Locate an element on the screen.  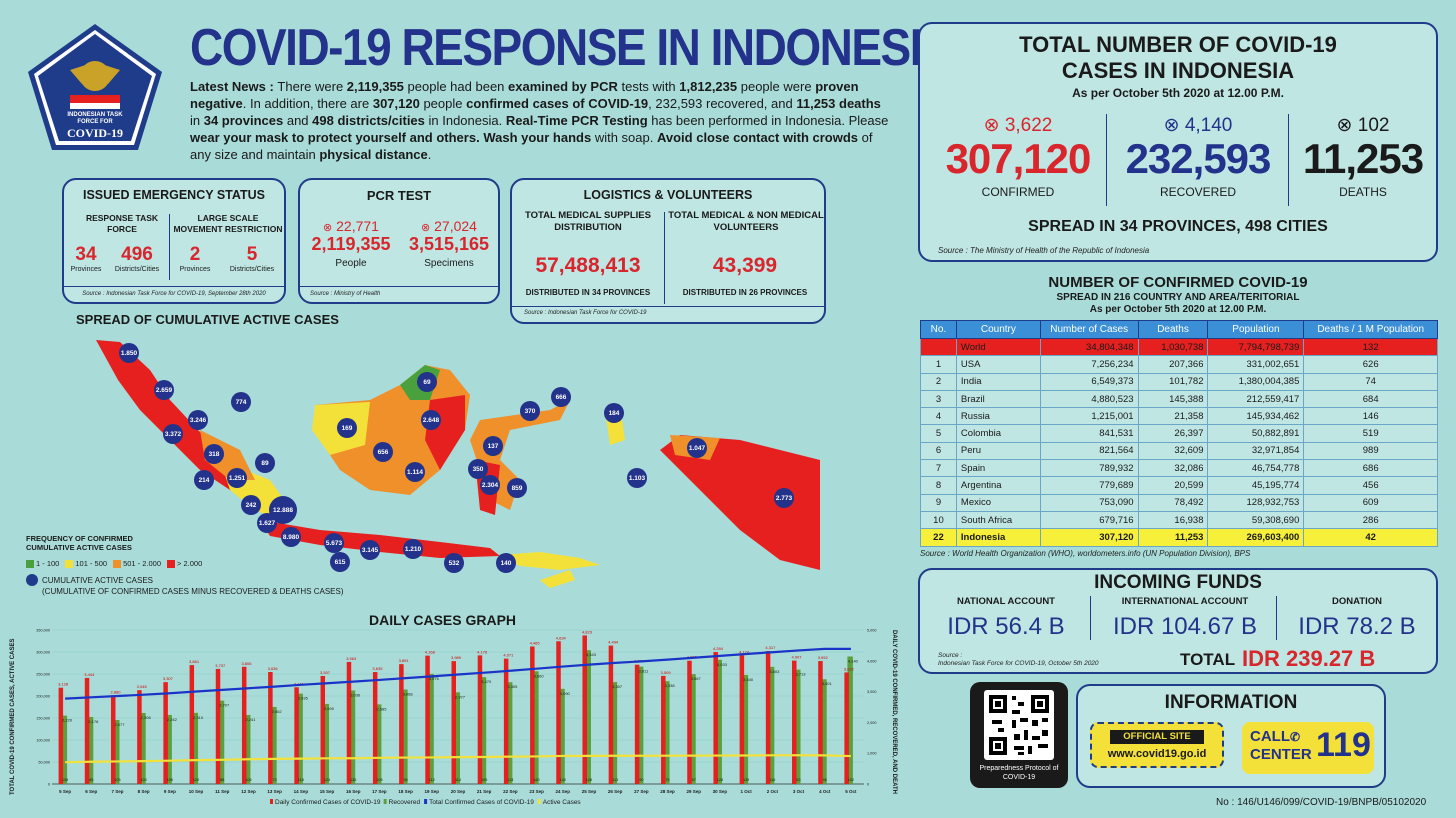
world-table-cell: 1,380,004,385 is located at coordinates (1256, 381).